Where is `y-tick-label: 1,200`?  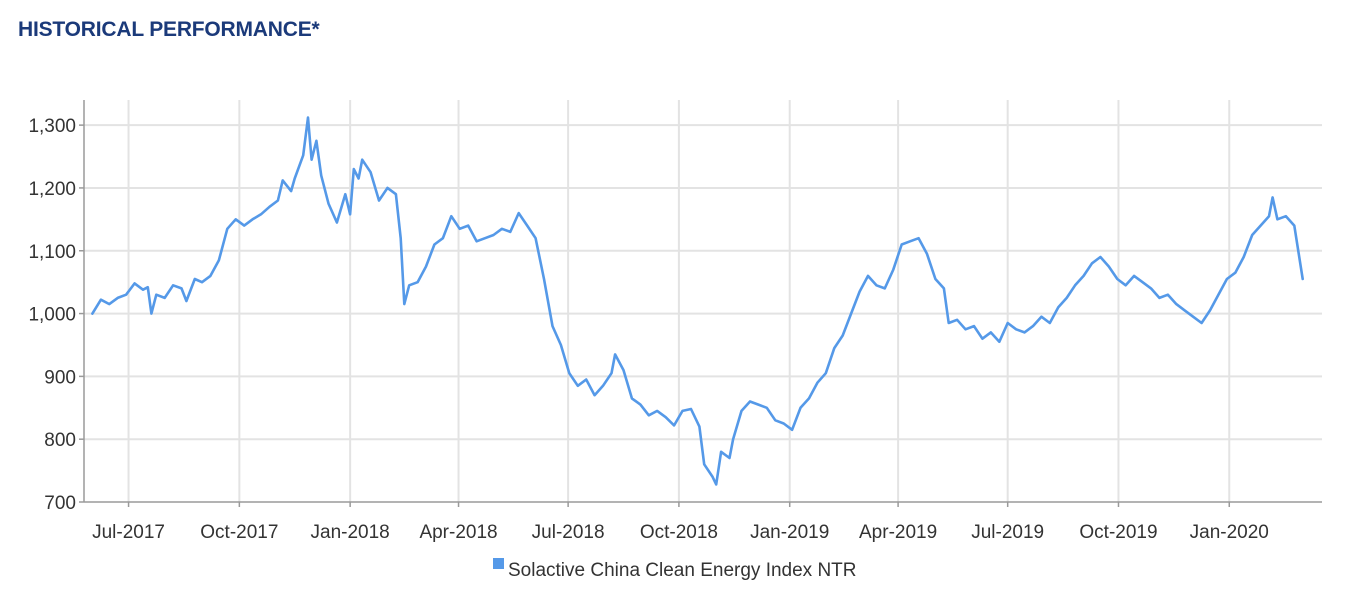 y-tick-label: 1,200 is located at coordinates (52, 189).